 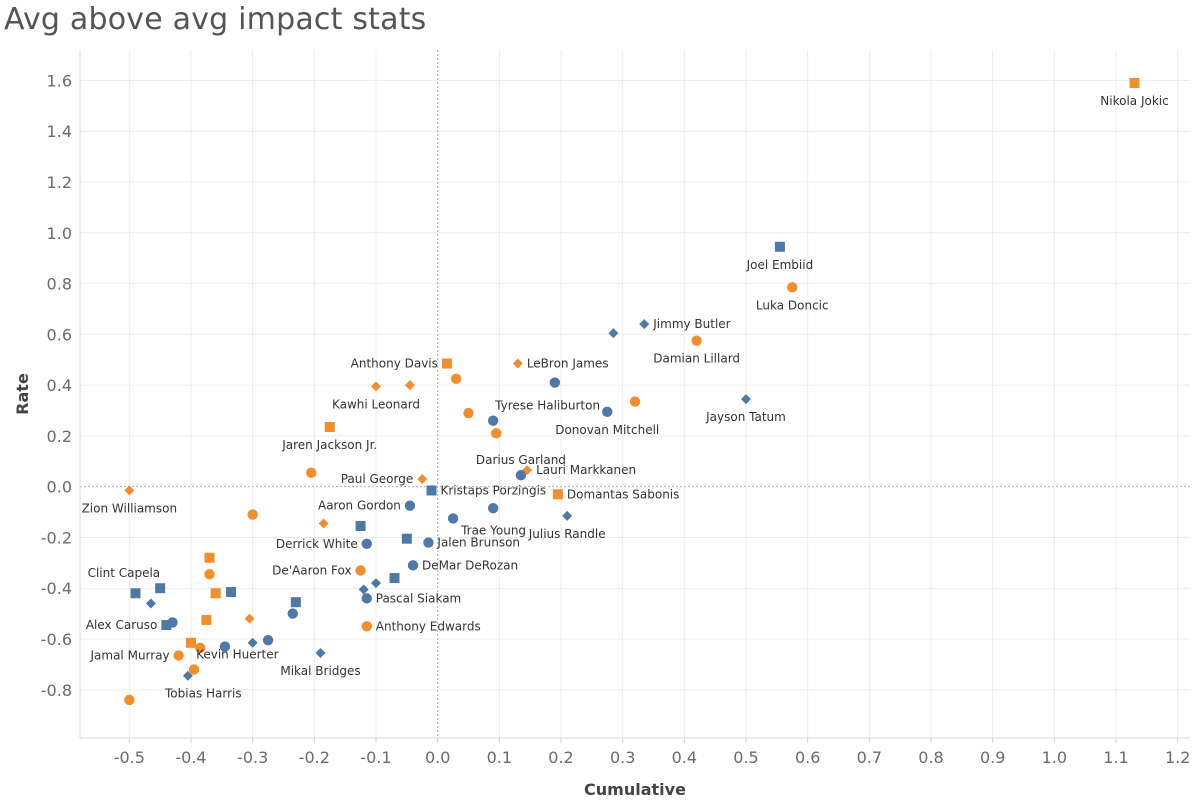 What do you see at coordinates (359, 506) in the screenshot?
I see `point-label: Aaron Gordon` at bounding box center [359, 506].